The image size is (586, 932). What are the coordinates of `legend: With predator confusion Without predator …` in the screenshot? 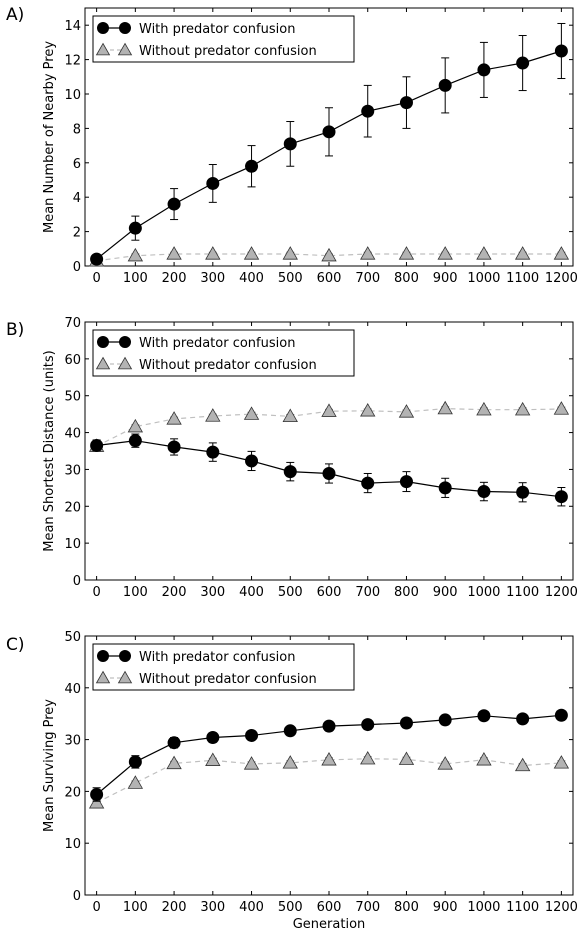 It's located at (223, 353).